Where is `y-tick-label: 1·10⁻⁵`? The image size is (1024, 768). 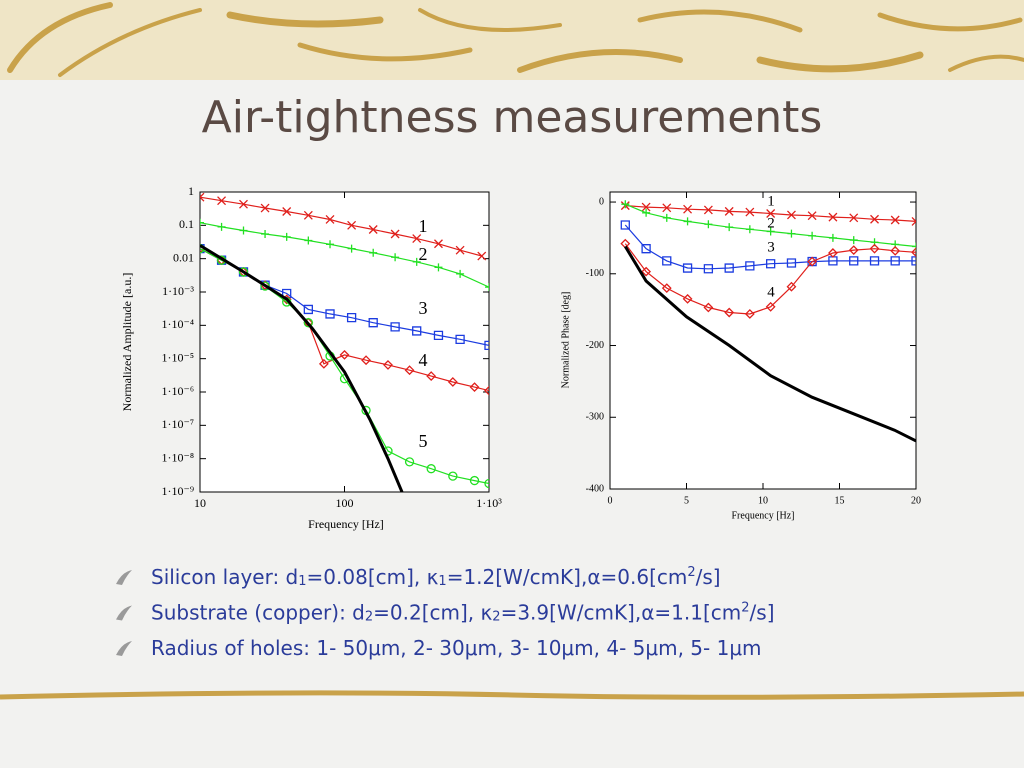
y-tick-label: 1·10⁻⁵ is located at coordinates (177, 357).